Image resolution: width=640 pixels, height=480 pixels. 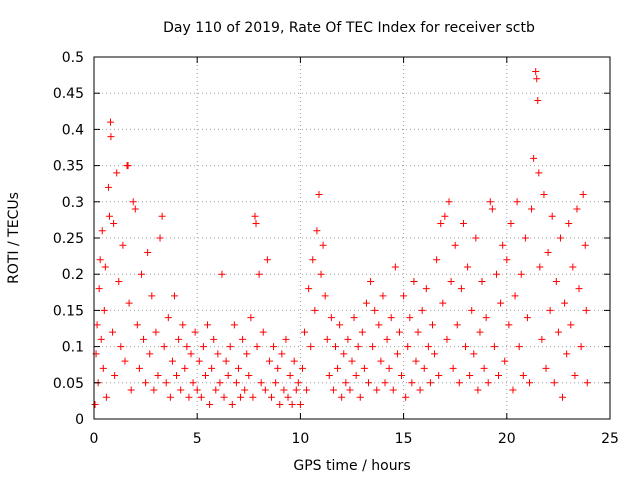 What do you see at coordinates (14, 238) in the screenshot?
I see `y-axis-label: ROTI / TECUs` at bounding box center [14, 238].